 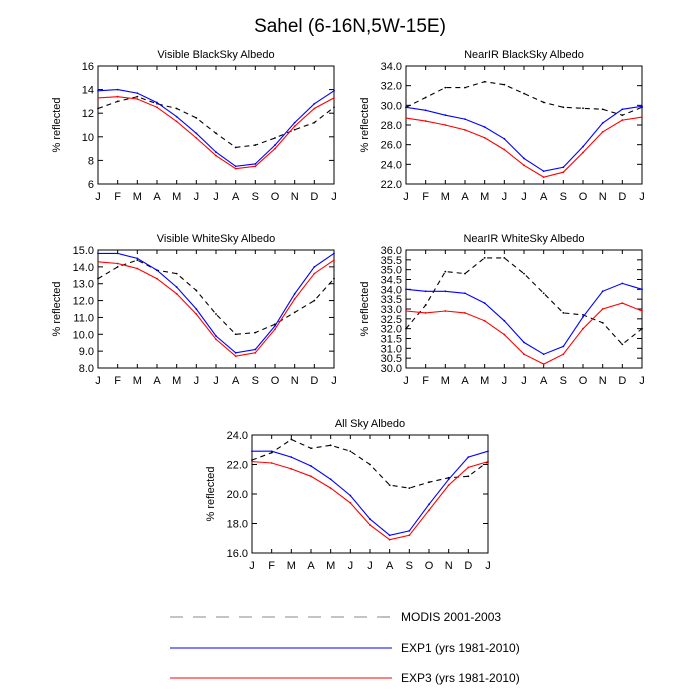 I want to click on plot-frame, so click(x=216, y=125).